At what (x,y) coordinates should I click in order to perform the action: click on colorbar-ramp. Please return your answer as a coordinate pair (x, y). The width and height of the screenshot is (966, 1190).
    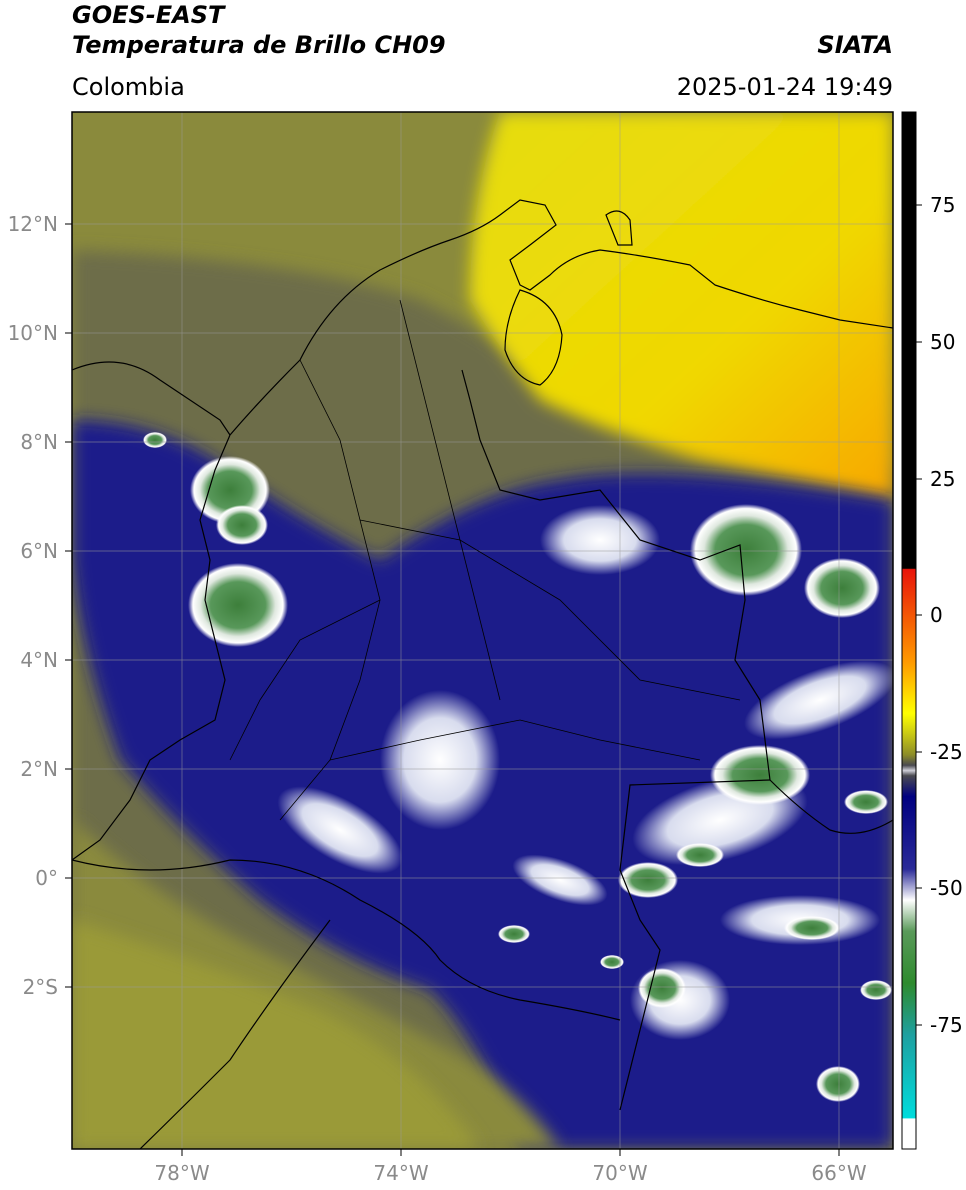
    Looking at the image, I should click on (909, 630).